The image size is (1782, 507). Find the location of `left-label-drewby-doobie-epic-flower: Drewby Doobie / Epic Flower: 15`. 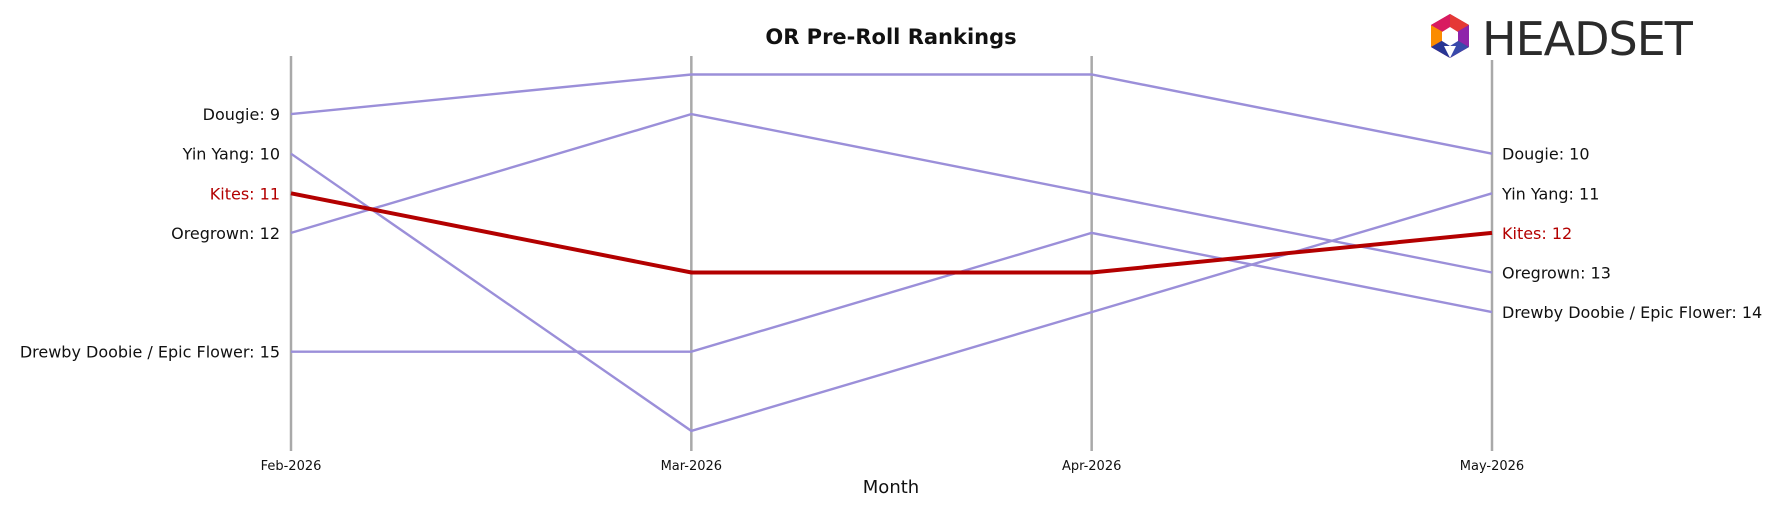

left-label-drewby-doobie-epic-flower: Drewby Doobie / Epic Flower: 15 is located at coordinates (150, 352).